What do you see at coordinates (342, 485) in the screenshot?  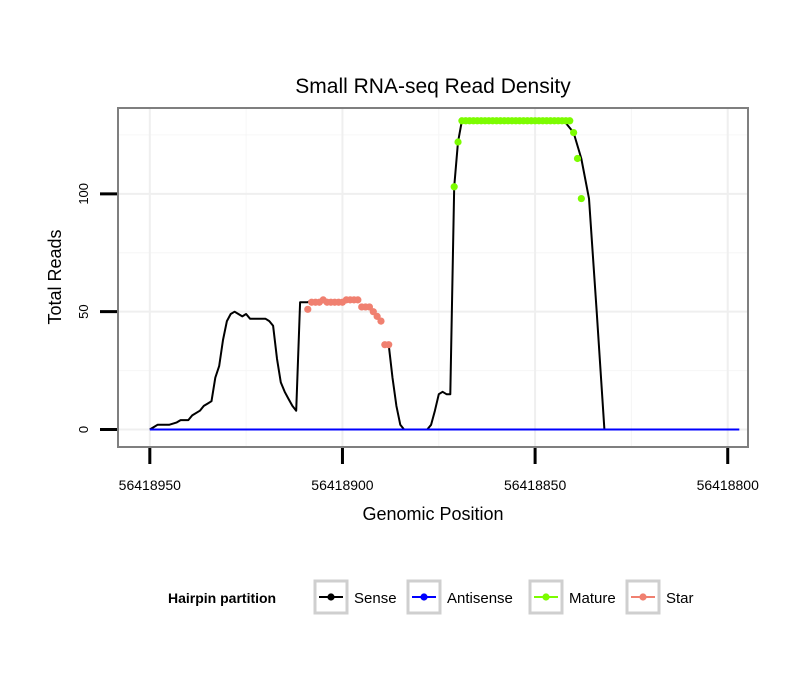 I see `x-tick-label: 56418900` at bounding box center [342, 485].